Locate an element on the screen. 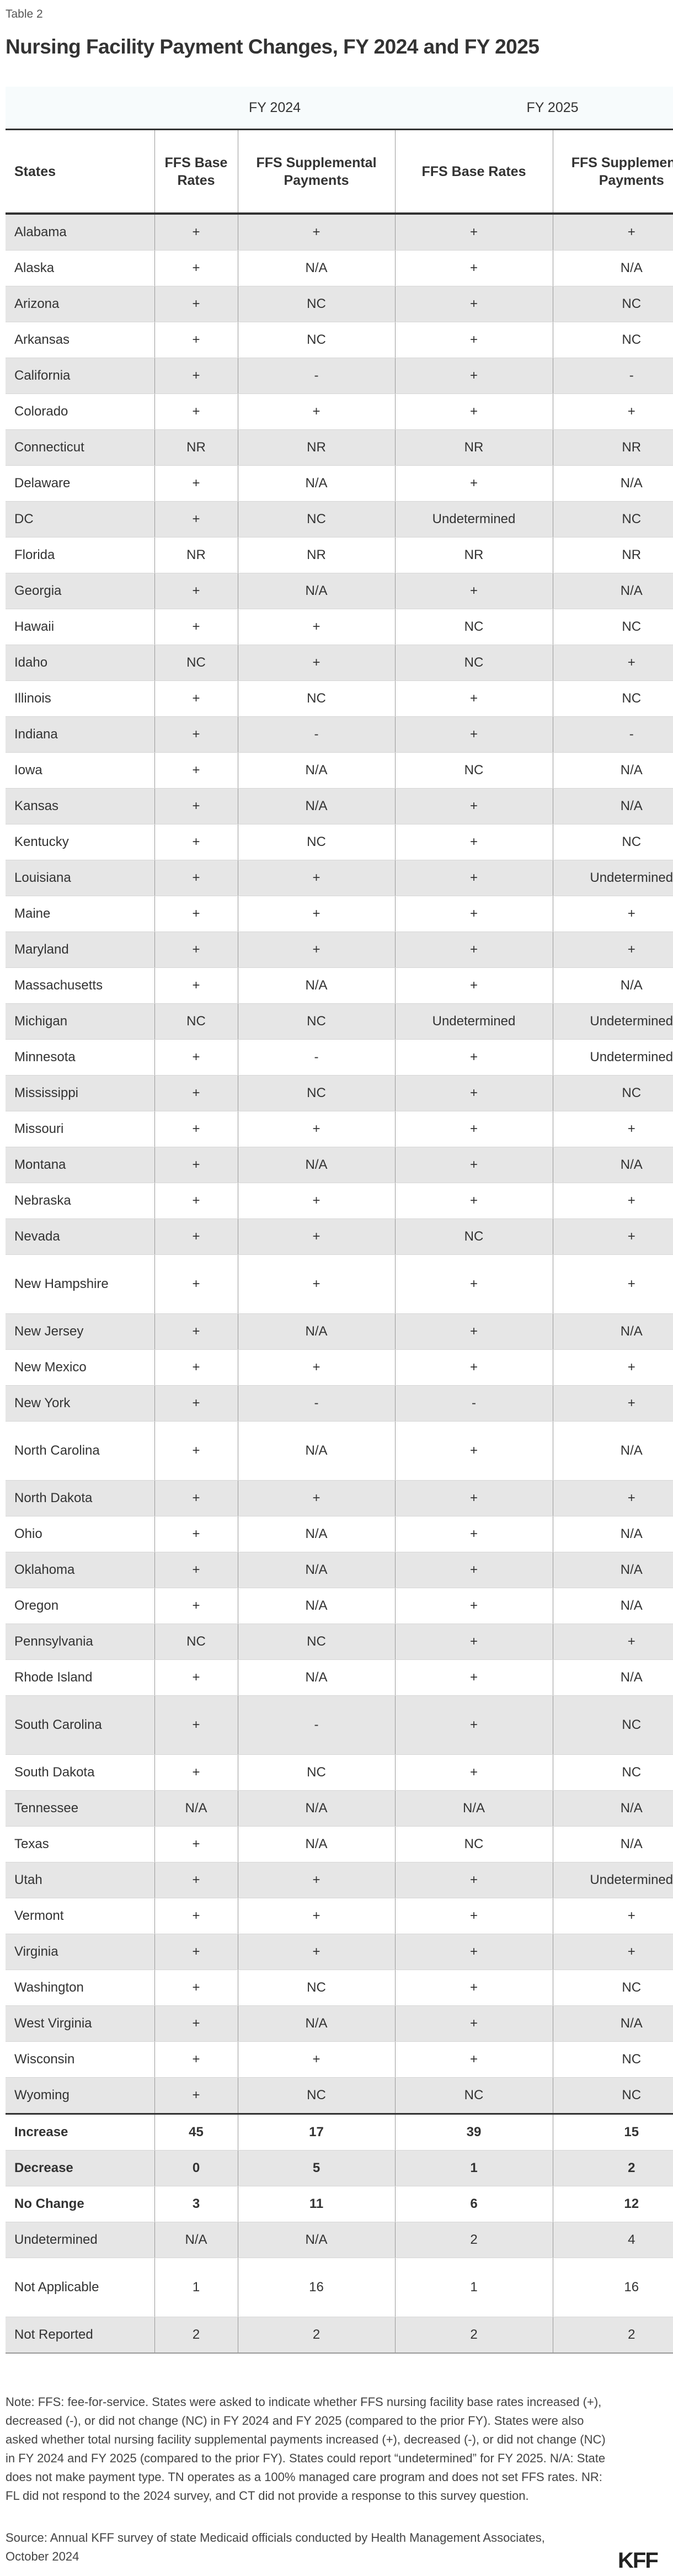  state-name: Virginia is located at coordinates (80, 1952).